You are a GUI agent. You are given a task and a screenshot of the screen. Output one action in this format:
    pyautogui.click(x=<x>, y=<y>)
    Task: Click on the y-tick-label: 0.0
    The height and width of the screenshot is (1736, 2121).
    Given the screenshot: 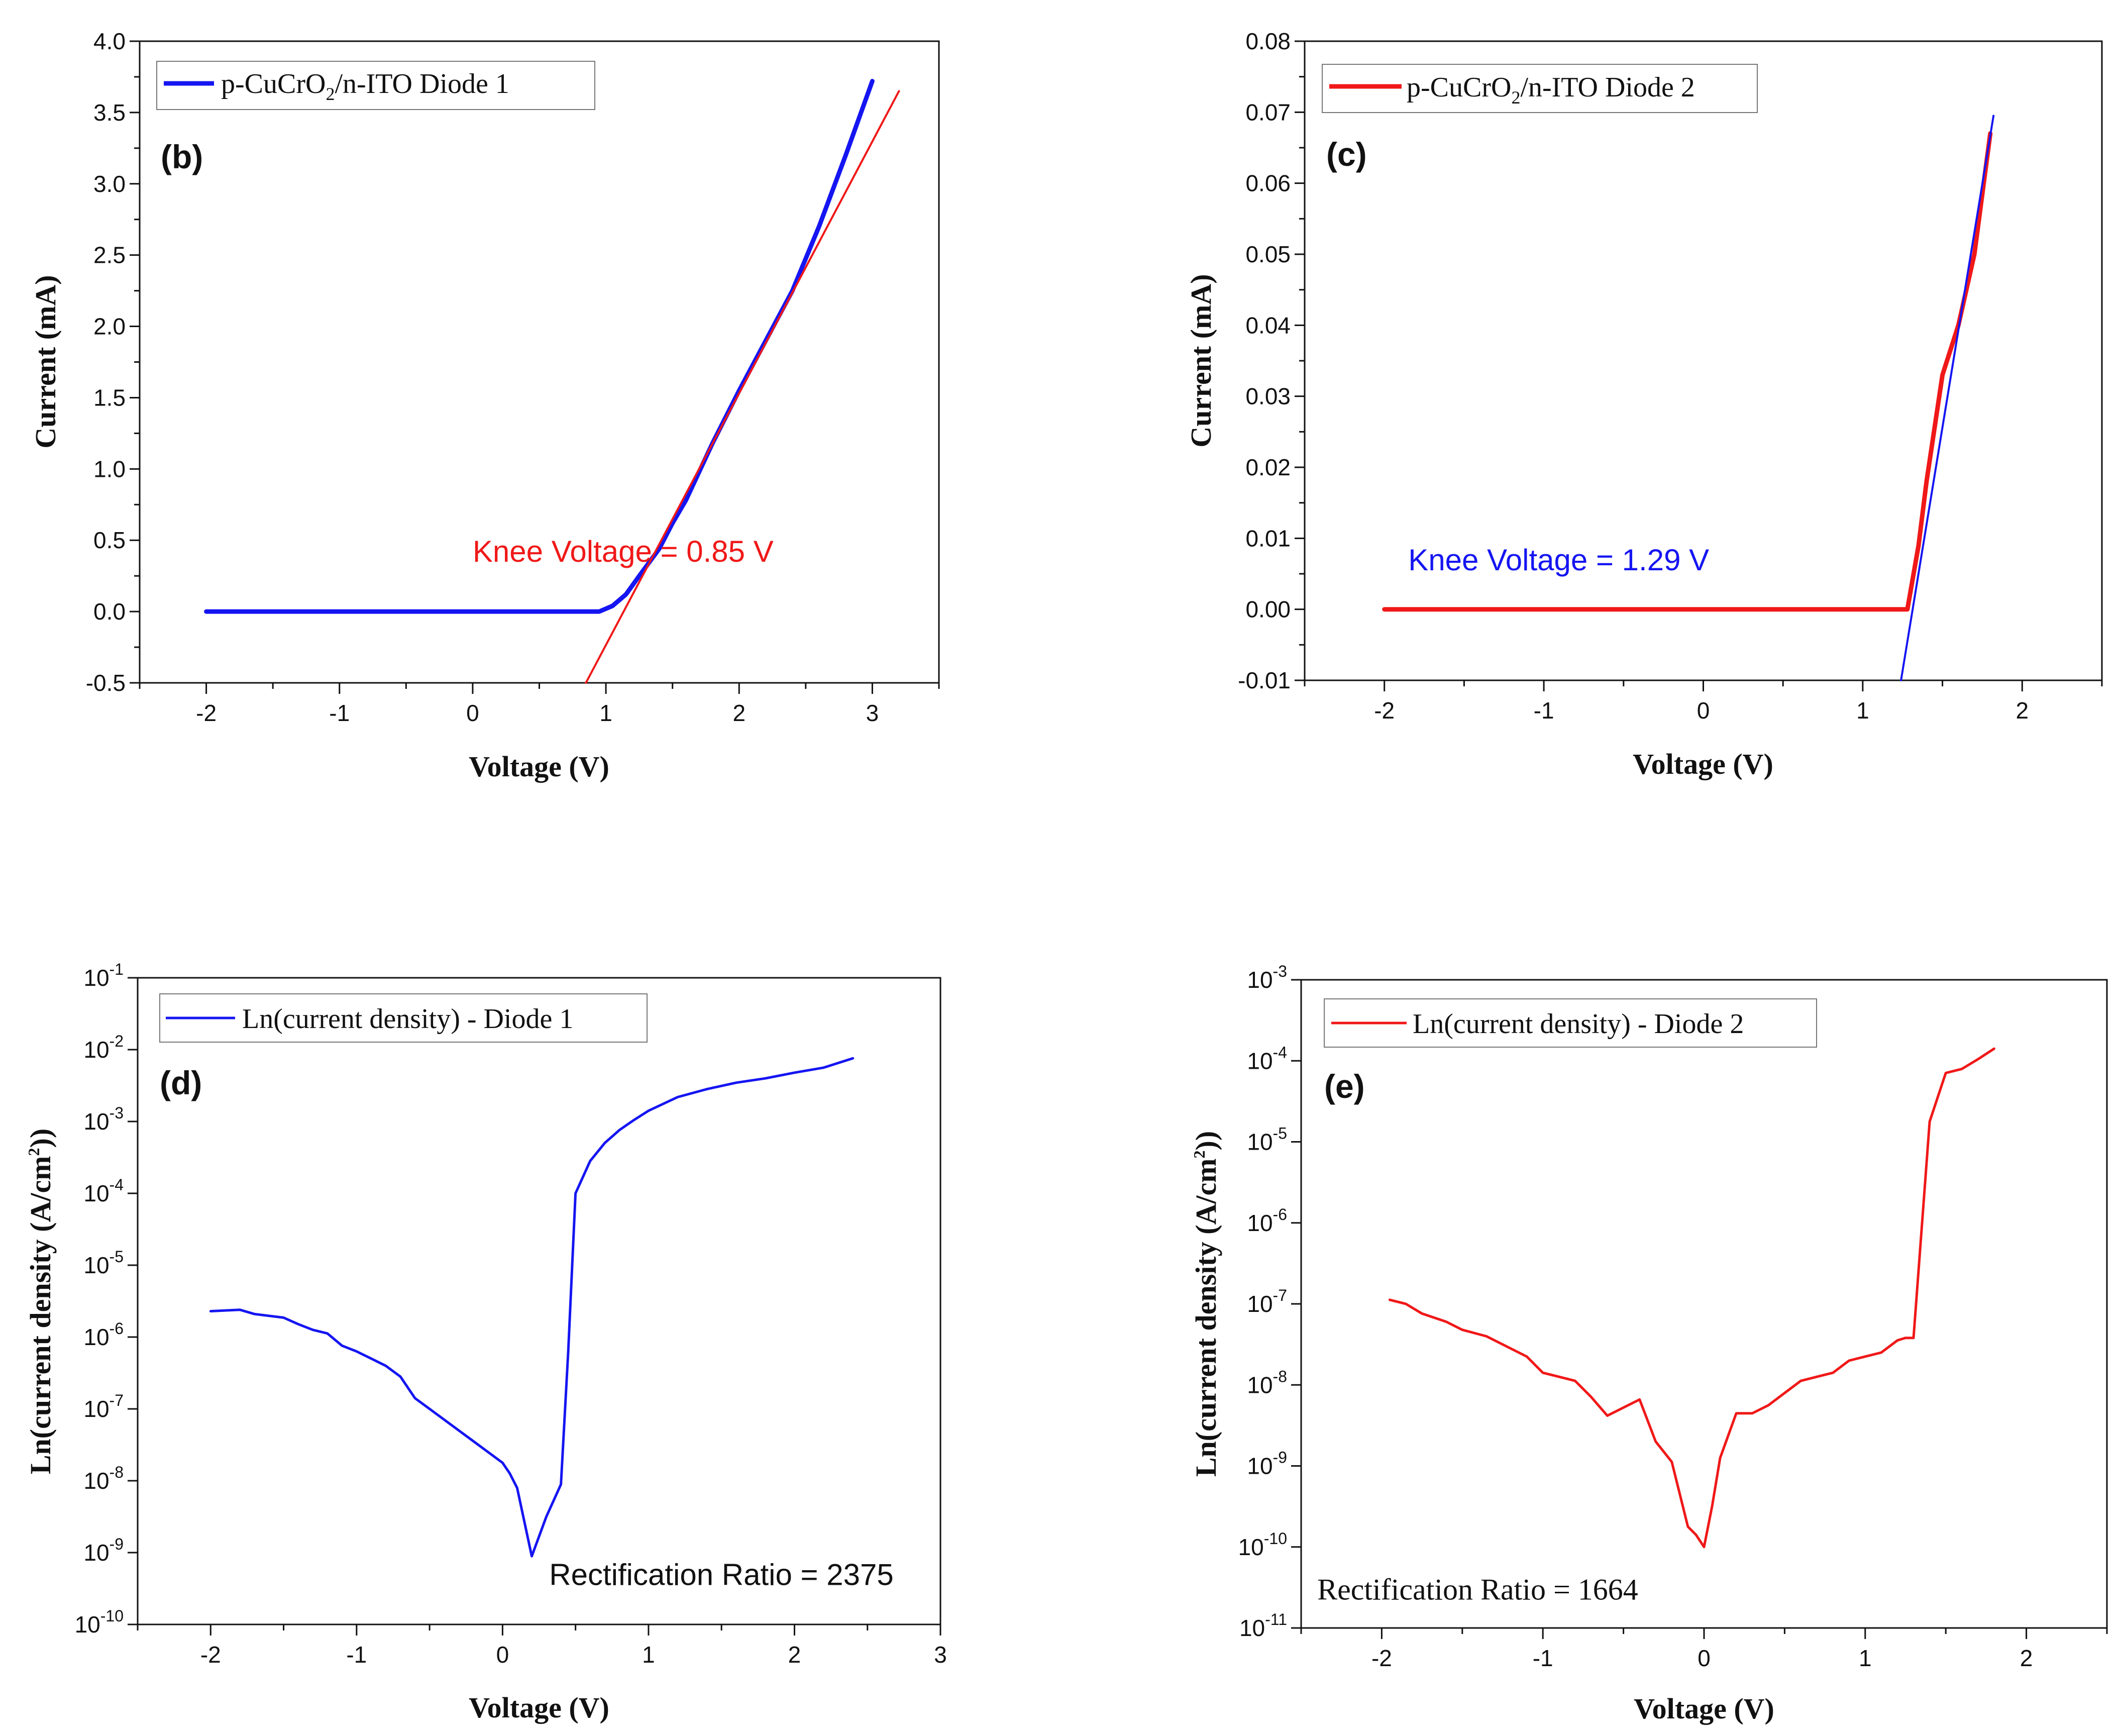 What is the action you would take?
    pyautogui.click(x=109, y=612)
    